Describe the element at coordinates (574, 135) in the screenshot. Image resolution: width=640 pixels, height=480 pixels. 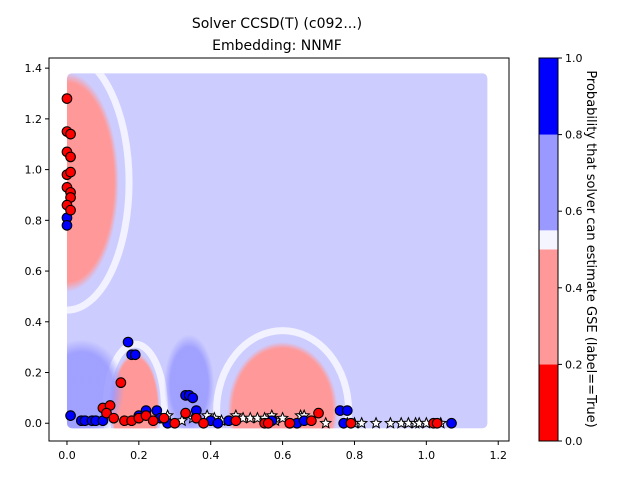
I see `colorbar-tick-label: 0.8` at that location.